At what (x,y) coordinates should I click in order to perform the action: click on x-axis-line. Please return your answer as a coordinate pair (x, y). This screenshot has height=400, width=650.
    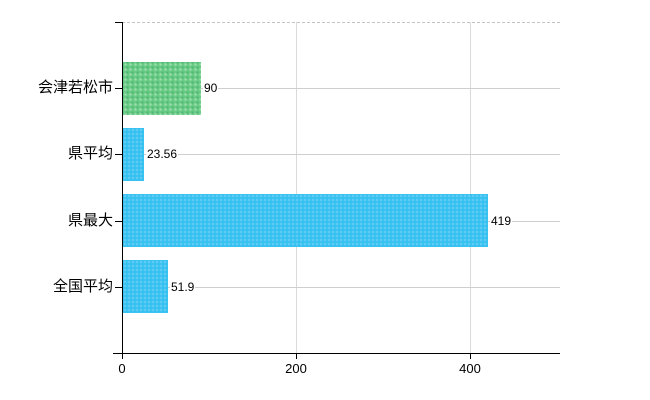
    Looking at the image, I should click on (336, 353).